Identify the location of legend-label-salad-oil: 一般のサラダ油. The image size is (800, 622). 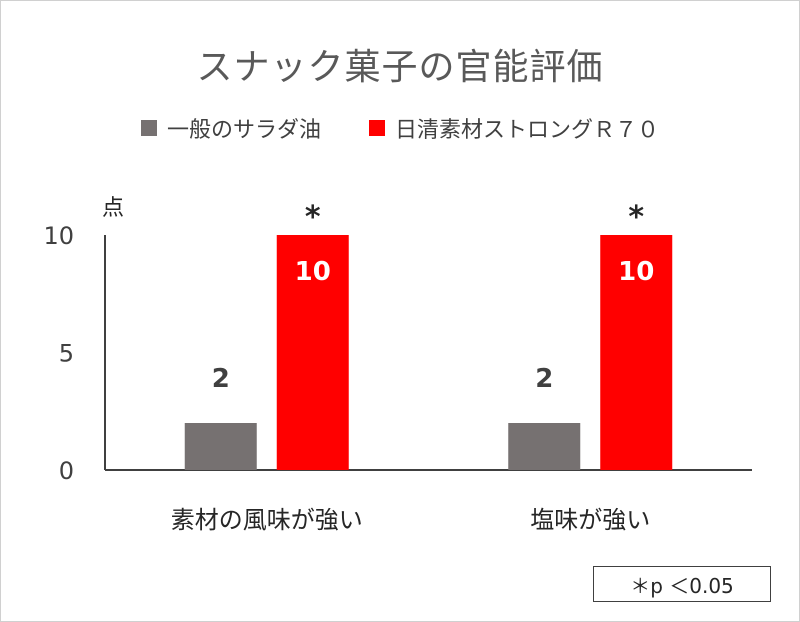
(243, 130).